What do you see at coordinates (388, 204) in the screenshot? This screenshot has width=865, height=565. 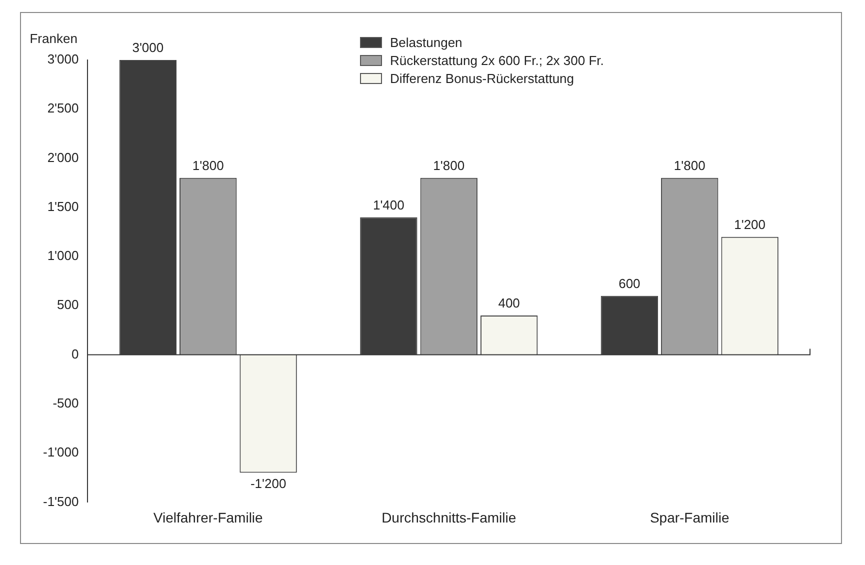 I see `data-label: 1'400` at bounding box center [388, 204].